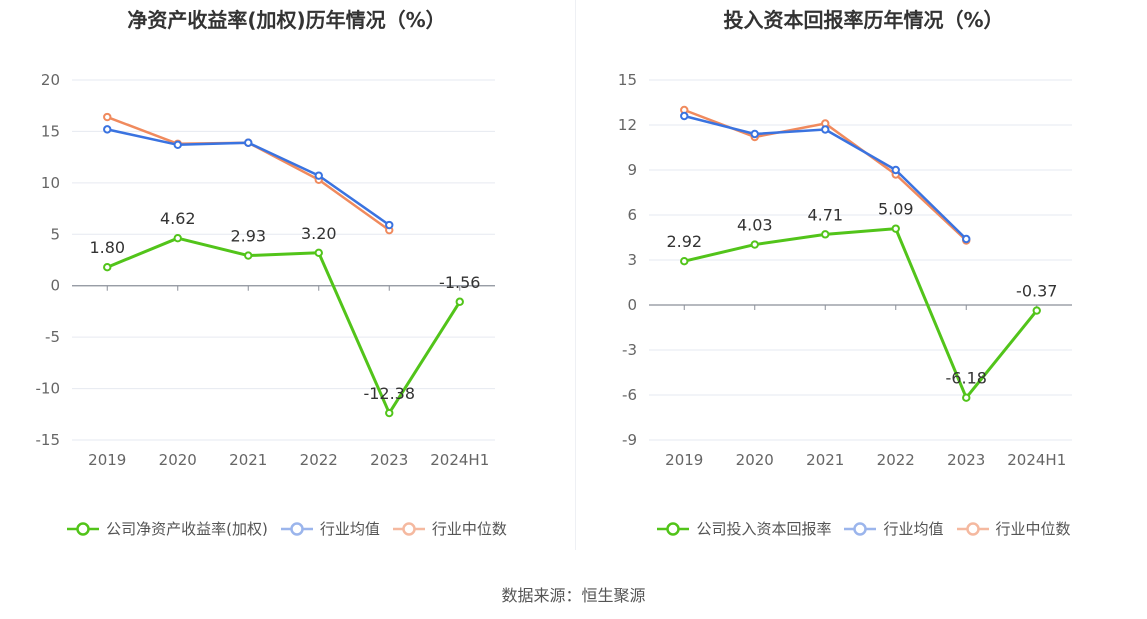 Image resolution: width=1147 pixels, height=619 pixels. Describe the element at coordinates (1036, 291) in the screenshot. I see `data-label: -0.37` at that location.